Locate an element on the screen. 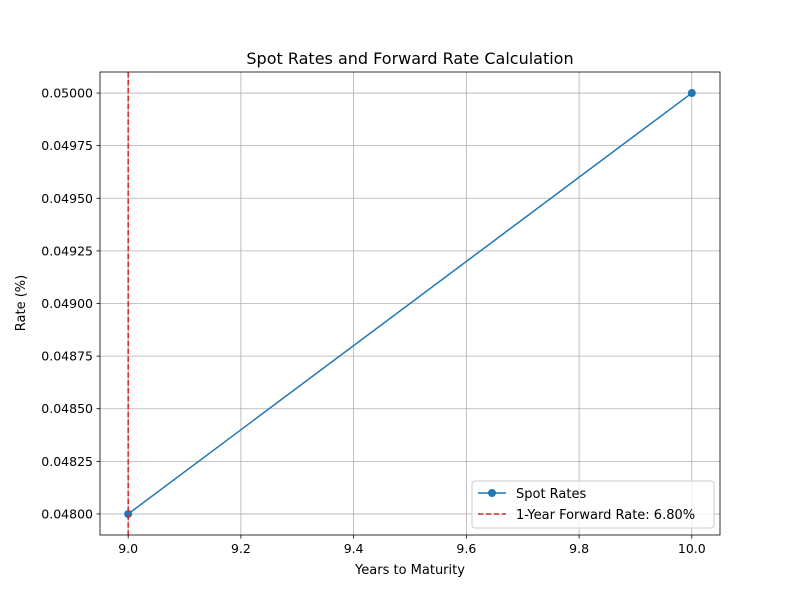  chart-title: Spot Rates and Forward Rate Calculation is located at coordinates (409, 58).